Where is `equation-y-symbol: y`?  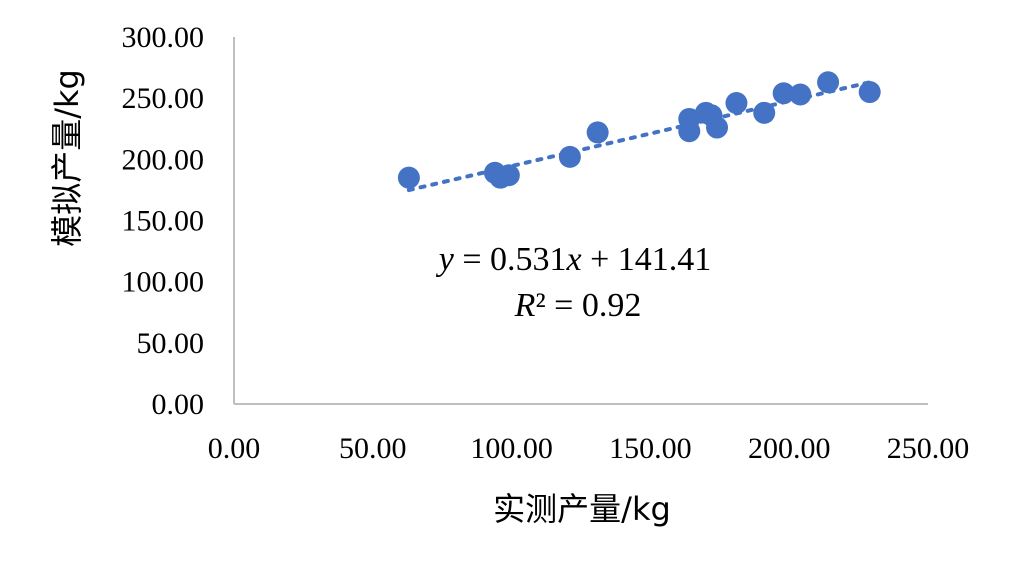
equation-y-symbol: y is located at coordinates (445, 259).